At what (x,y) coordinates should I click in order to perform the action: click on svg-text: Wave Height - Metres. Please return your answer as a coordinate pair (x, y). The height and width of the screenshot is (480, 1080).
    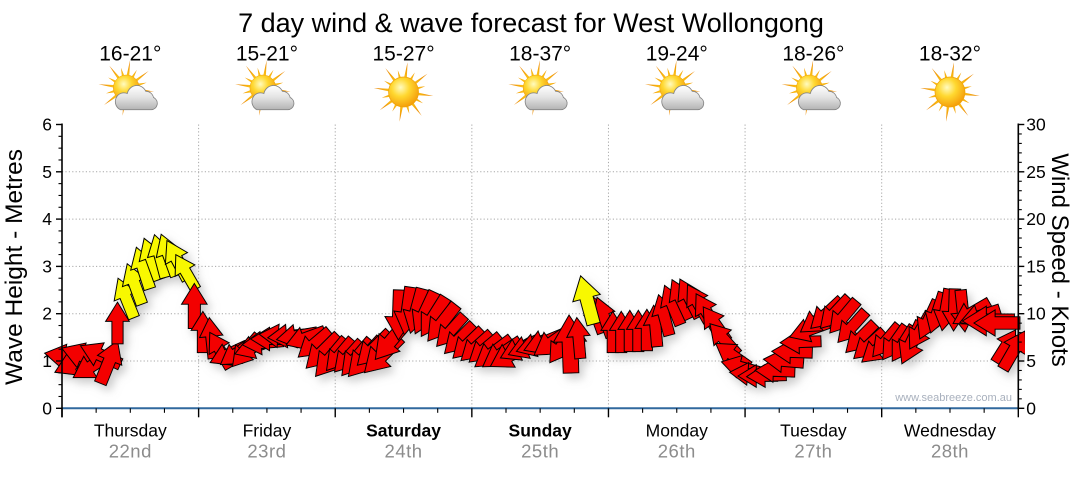
    Looking at the image, I should click on (14, 267).